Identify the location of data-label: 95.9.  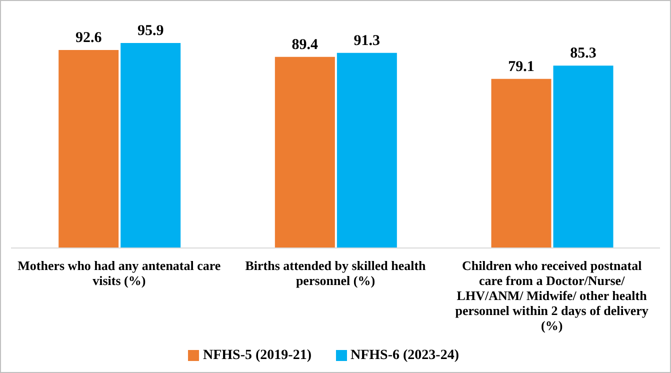
(150, 31).